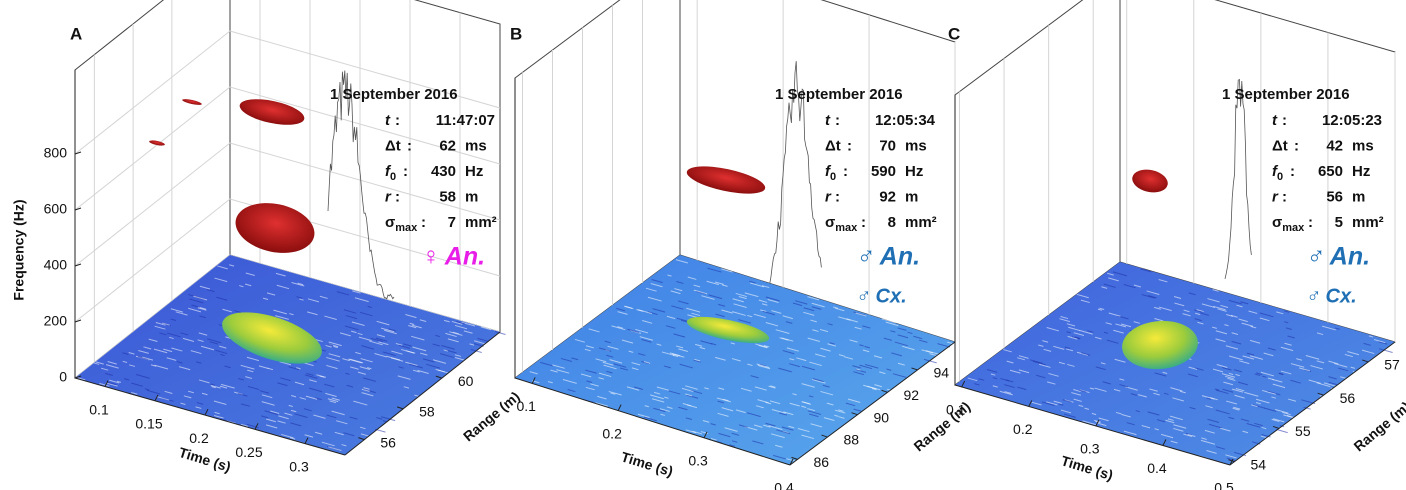 This screenshot has width=1406, height=490. Describe the element at coordinates (394, 94) in the screenshot. I see `date: 1 September 2016` at that location.